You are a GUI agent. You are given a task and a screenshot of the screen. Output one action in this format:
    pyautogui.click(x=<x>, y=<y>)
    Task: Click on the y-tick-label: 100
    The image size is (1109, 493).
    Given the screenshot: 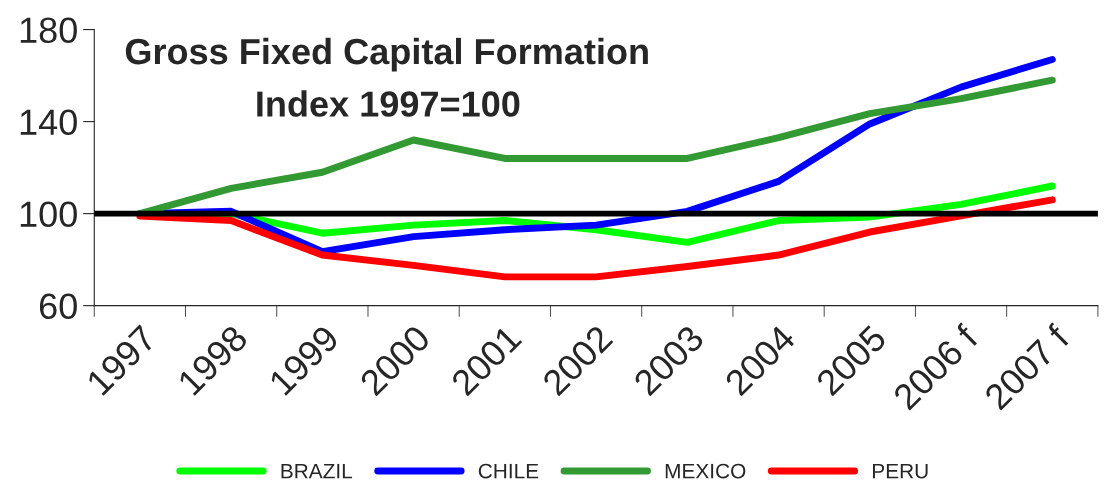 What is the action you would take?
    pyautogui.click(x=48, y=214)
    